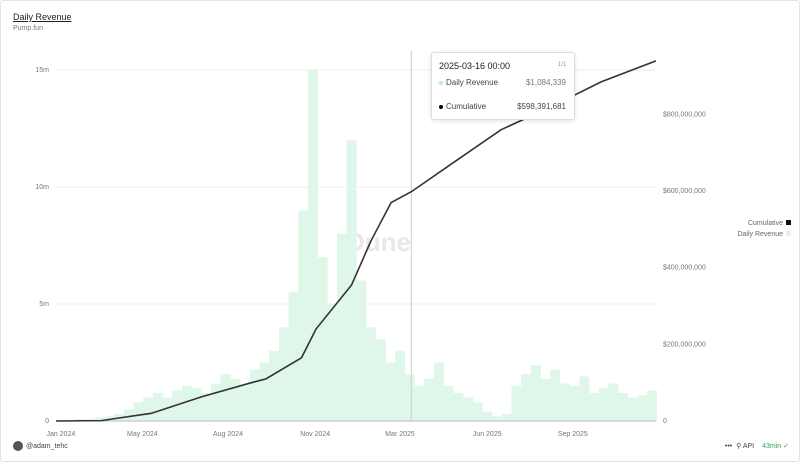 The height and width of the screenshot is (462, 800). Describe the element at coordinates (315, 434) in the screenshot. I see `x-tick-label: Nov 2024` at that location.